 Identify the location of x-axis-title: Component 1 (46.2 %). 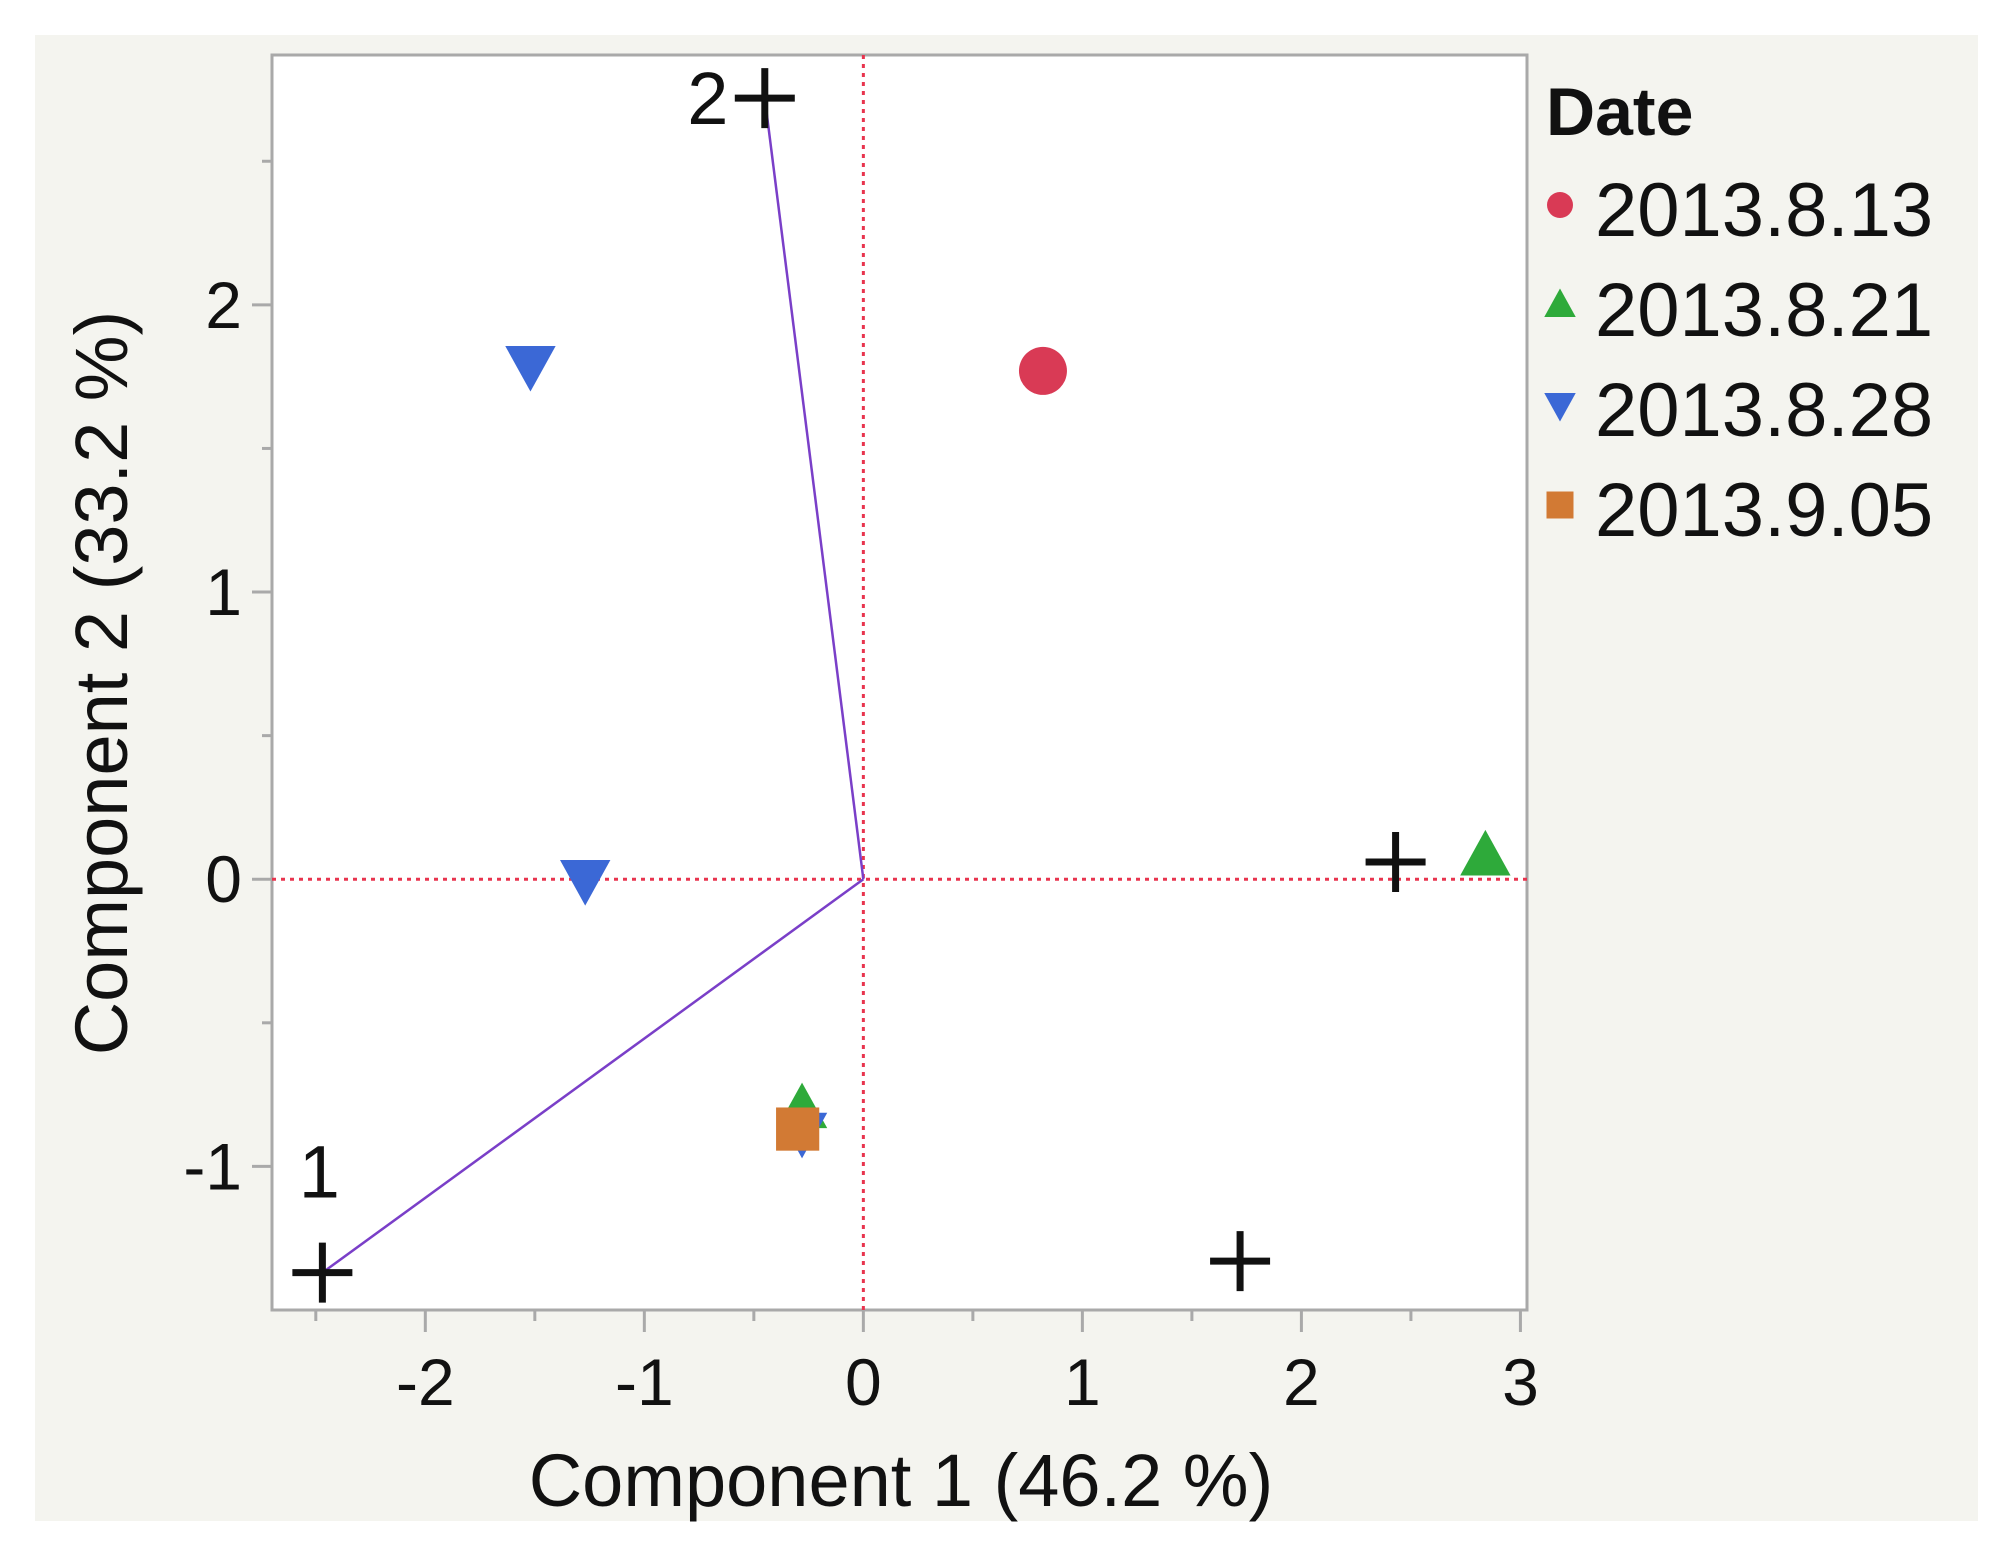
(901, 1480).